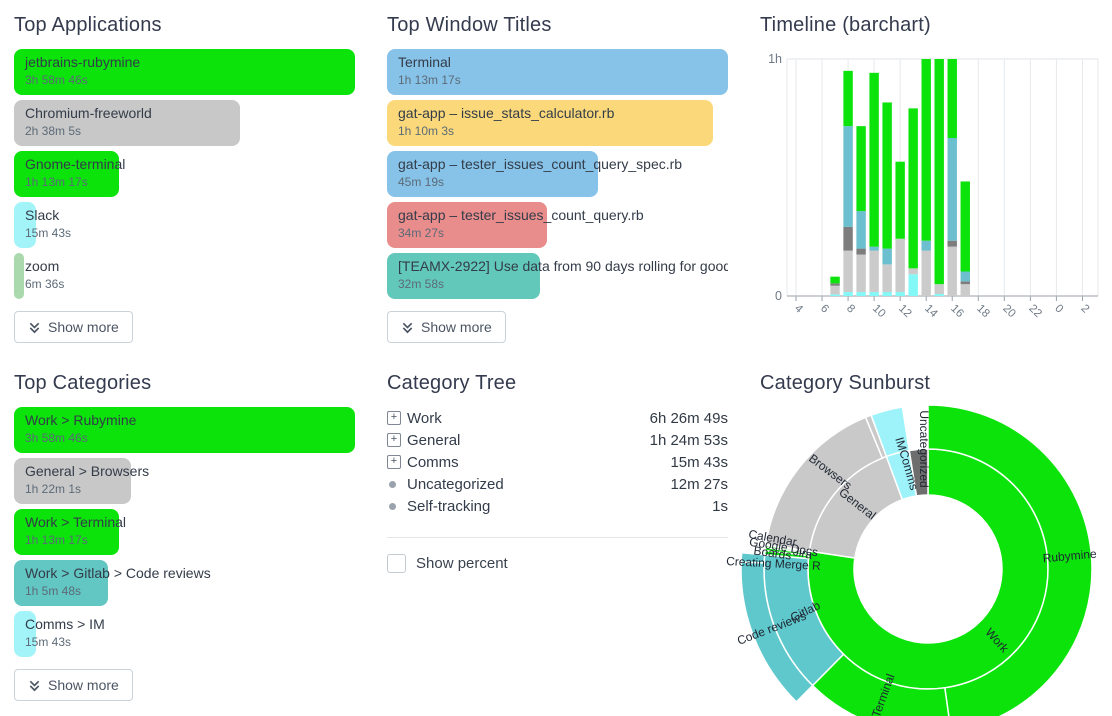 The width and height of the screenshot is (1112, 716). I want to click on show-more-label: Show more, so click(456, 327).